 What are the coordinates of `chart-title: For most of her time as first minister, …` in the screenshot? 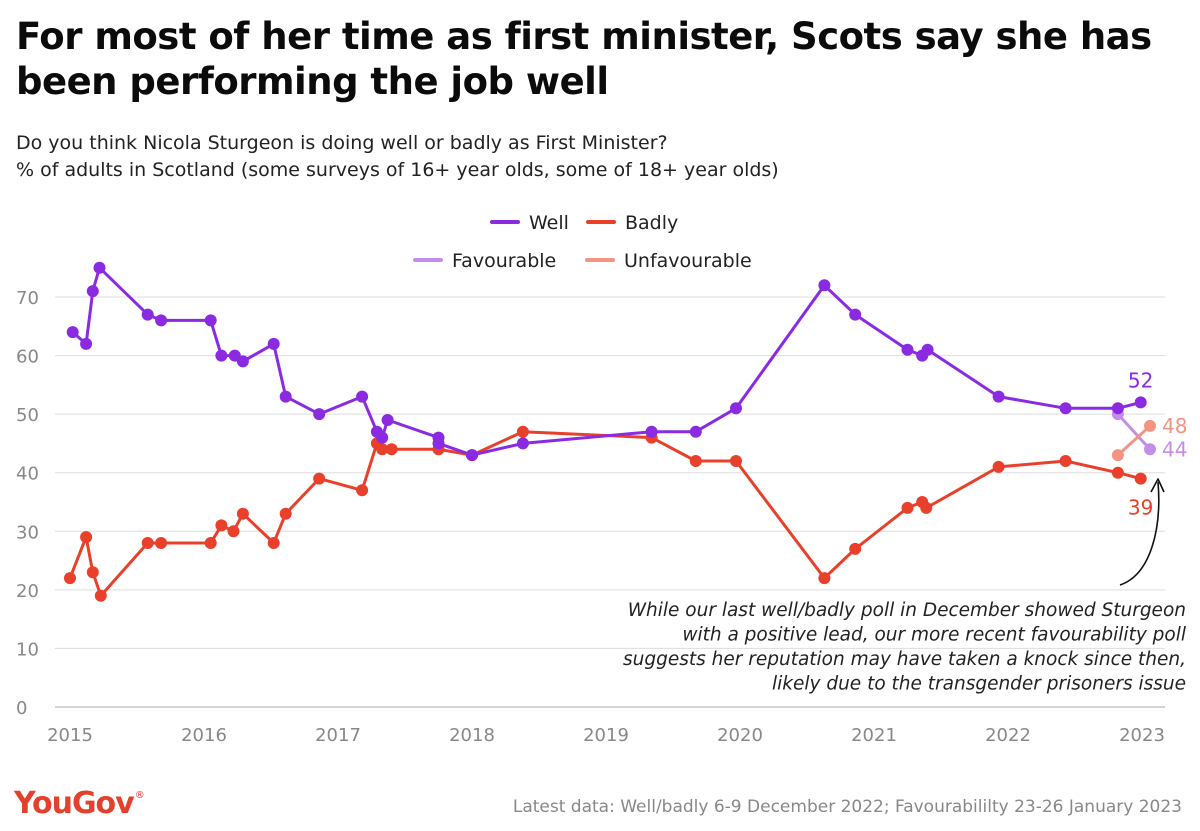 It's located at (584, 59).